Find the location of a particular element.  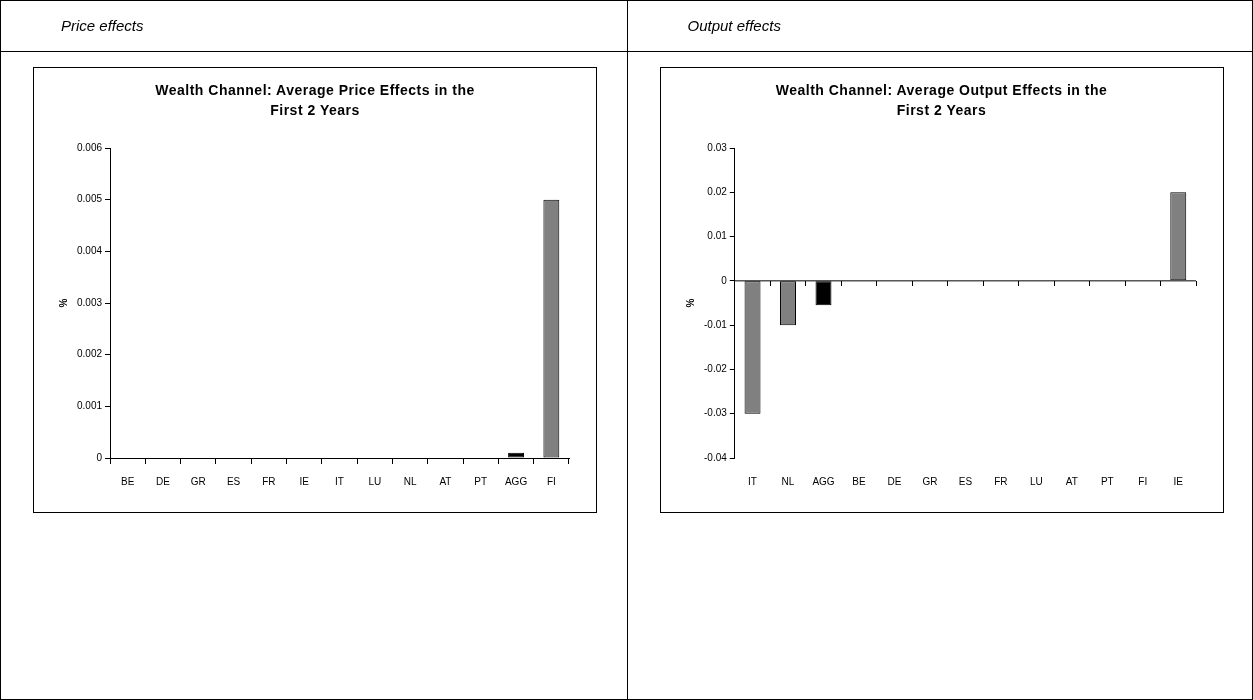

y-tick-label: 0.001 is located at coordinates (89, 406).